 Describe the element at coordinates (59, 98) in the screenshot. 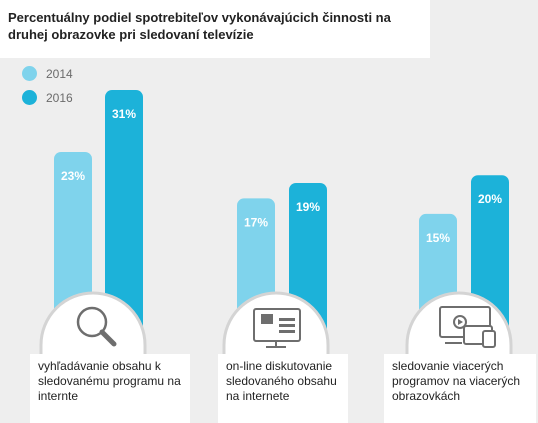

I see `legend-label-2016: 2016` at that location.